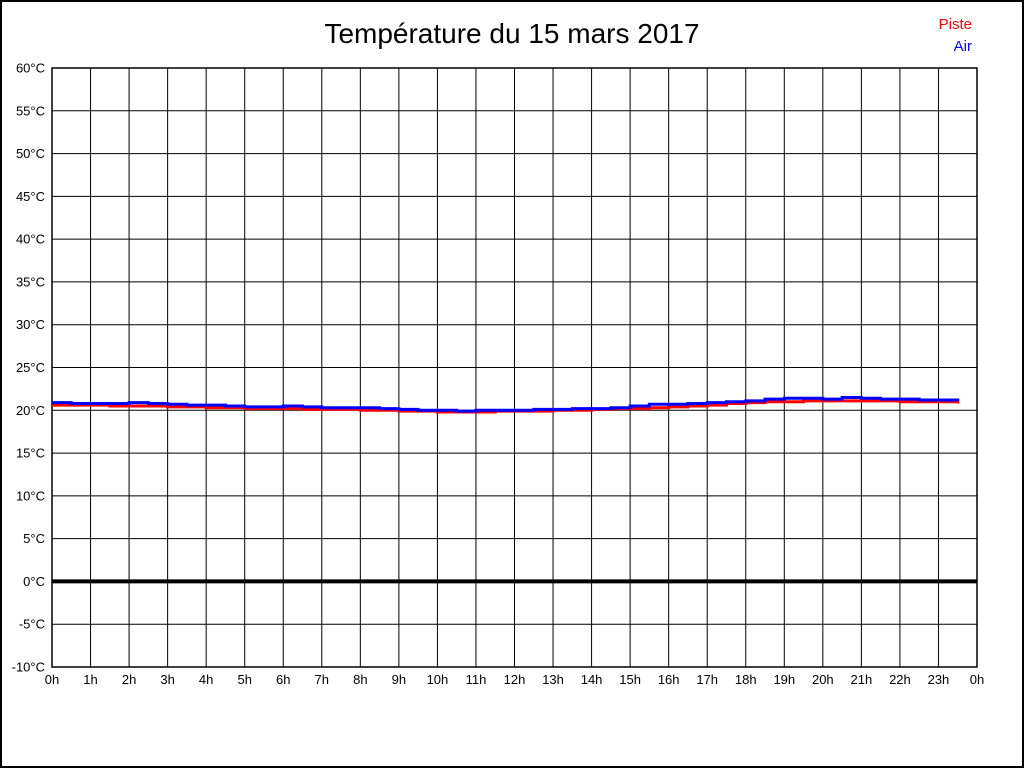  What do you see at coordinates (784, 679) in the screenshot?
I see `x-tick-label: 19h` at bounding box center [784, 679].